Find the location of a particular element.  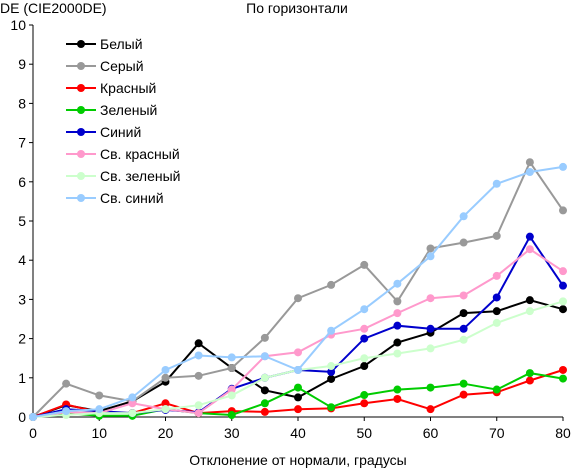

y-tick-label: 2 is located at coordinates (22, 339).